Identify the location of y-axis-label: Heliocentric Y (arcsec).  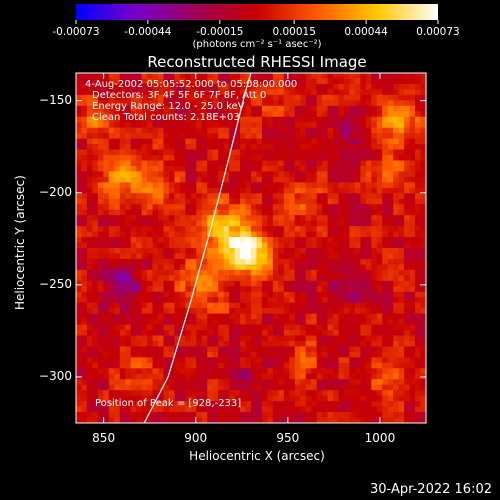
(20, 242).